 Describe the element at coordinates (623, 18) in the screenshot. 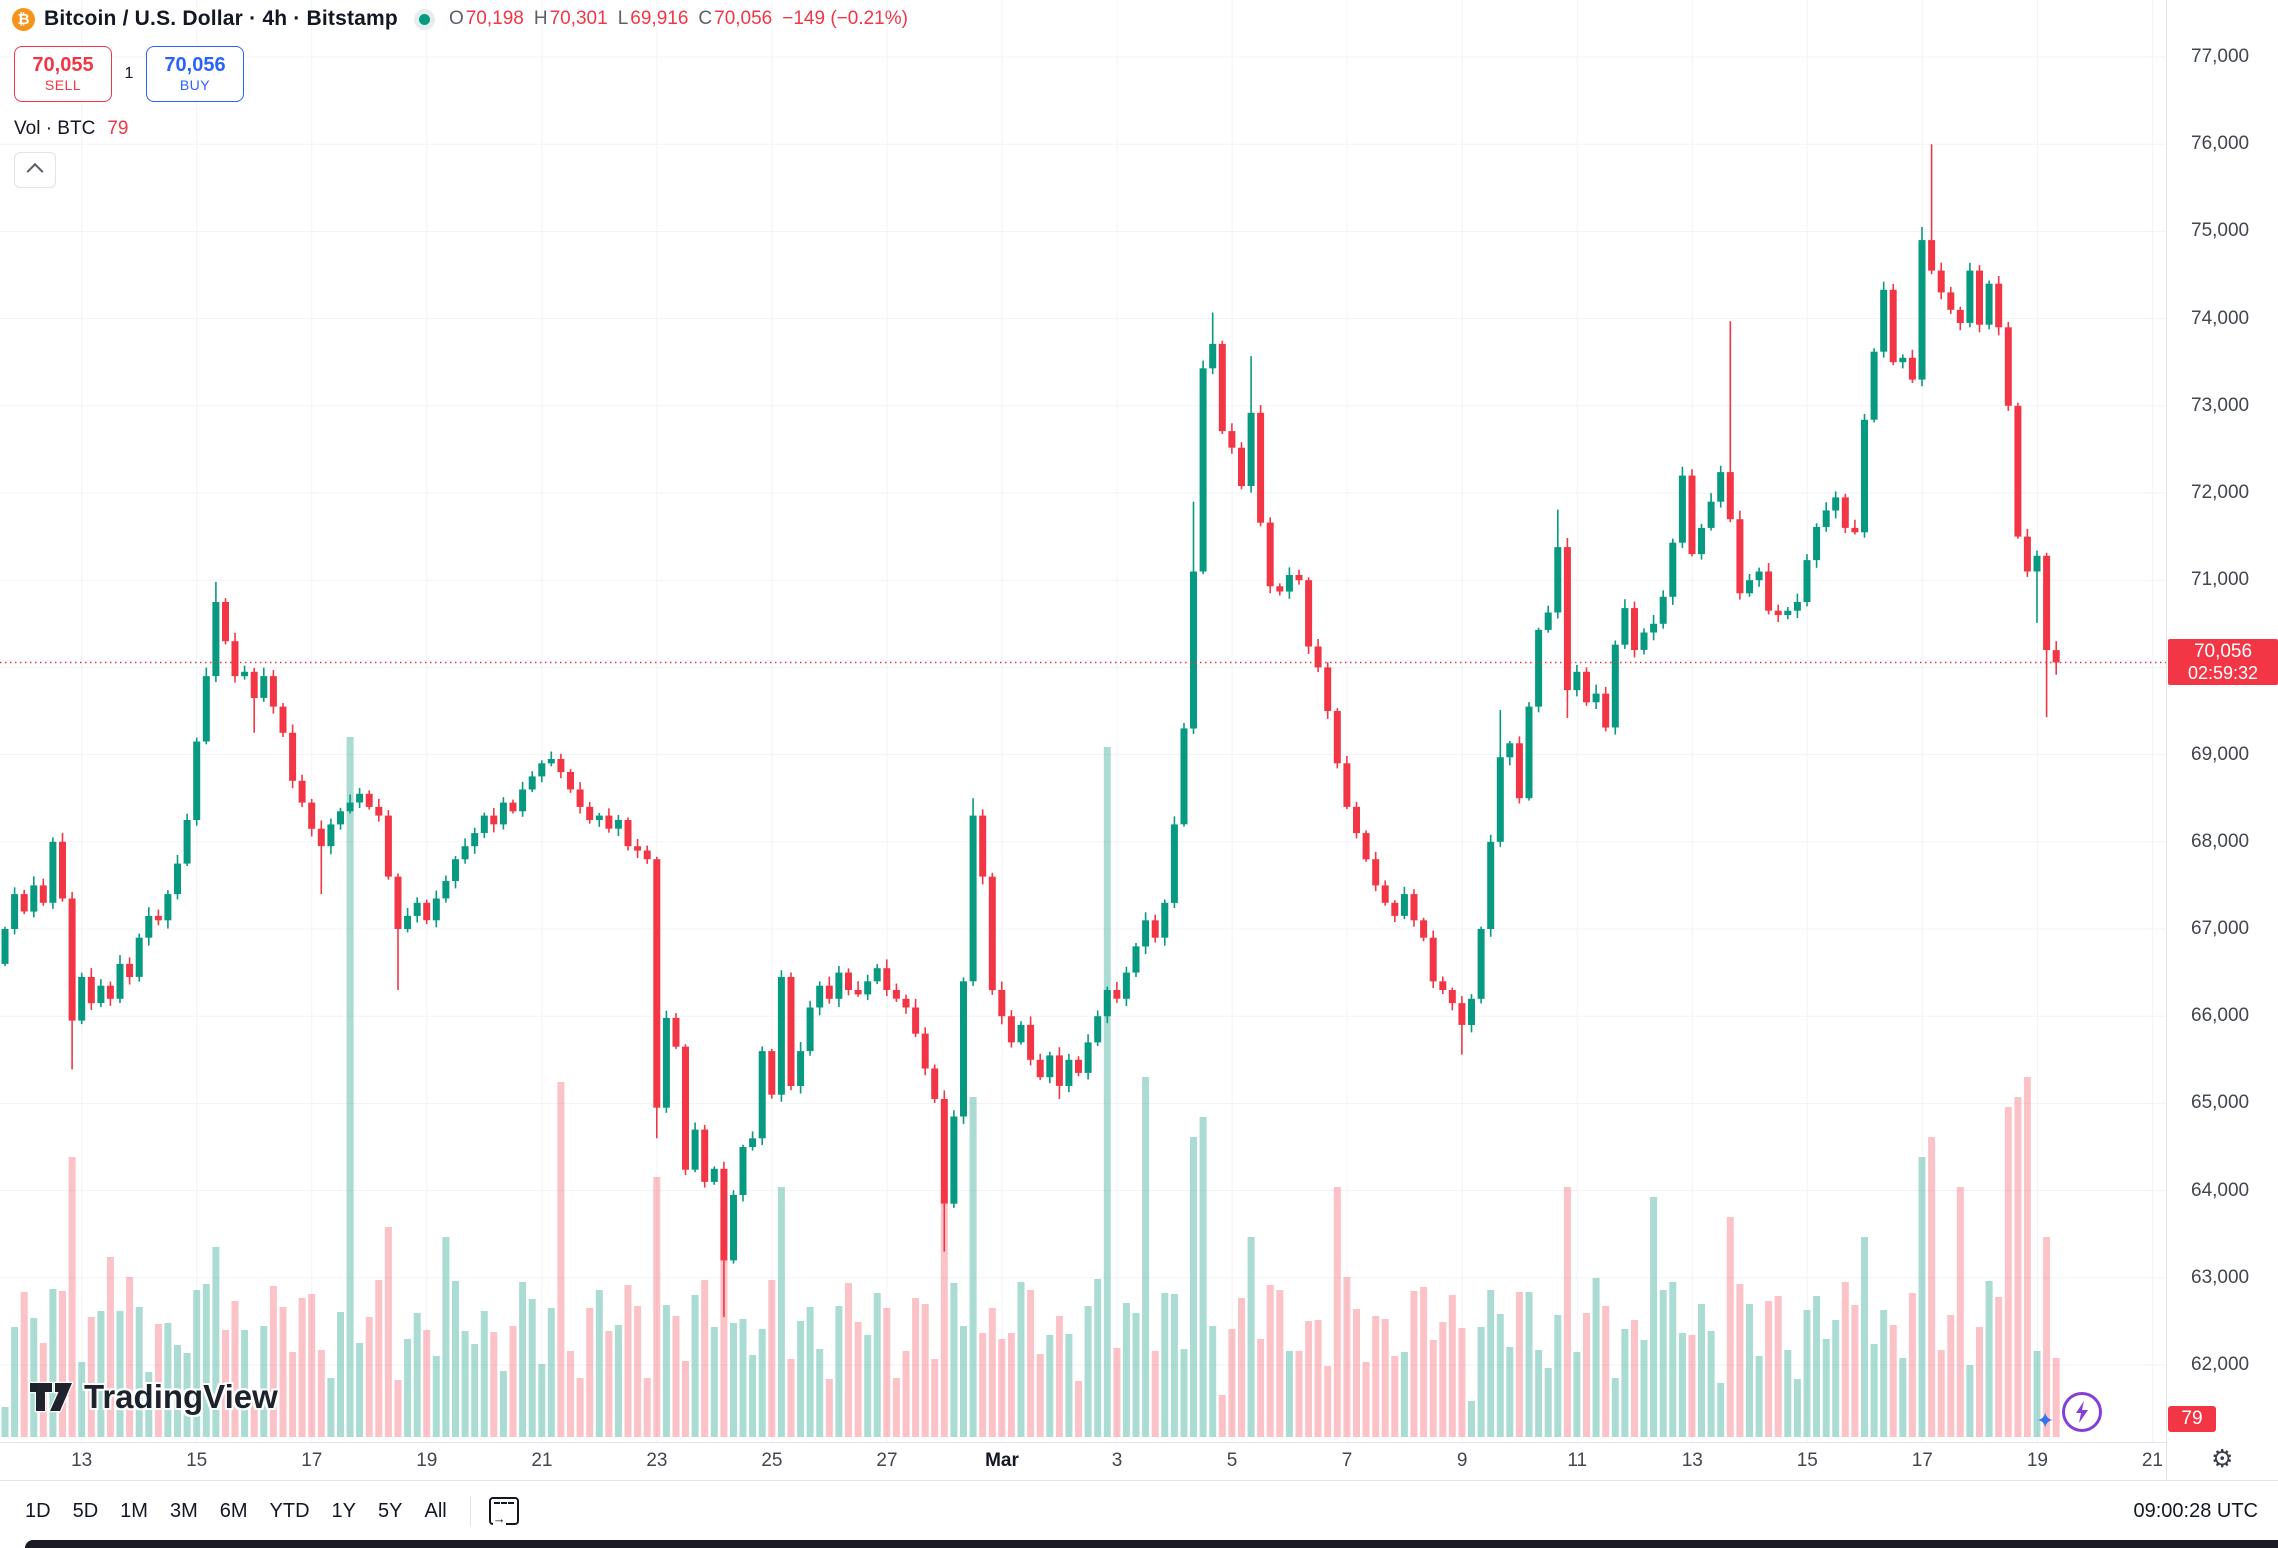

I see `low-label: L` at that location.